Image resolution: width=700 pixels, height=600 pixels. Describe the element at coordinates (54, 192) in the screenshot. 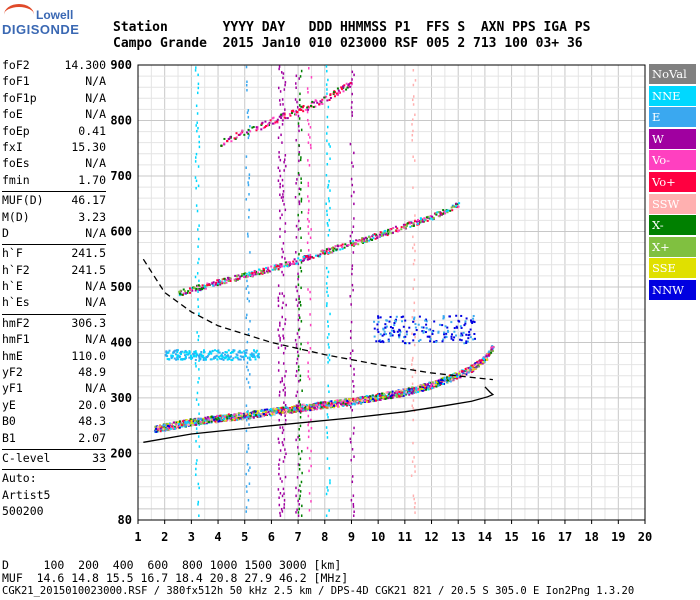

I see `param-separator` at that location.